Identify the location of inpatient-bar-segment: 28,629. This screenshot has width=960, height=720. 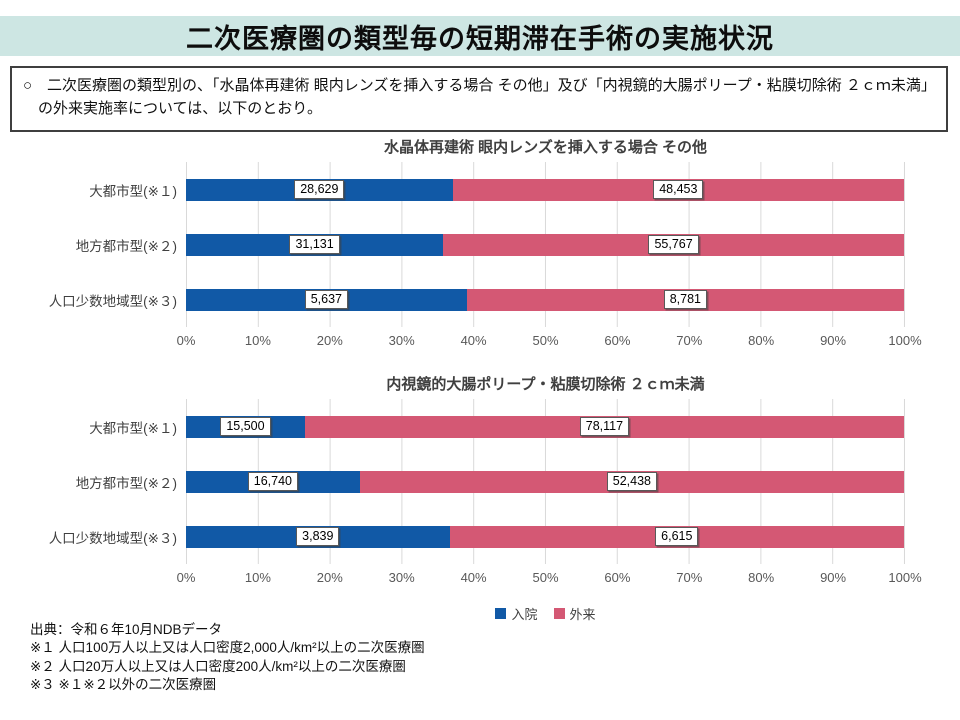
(319, 189).